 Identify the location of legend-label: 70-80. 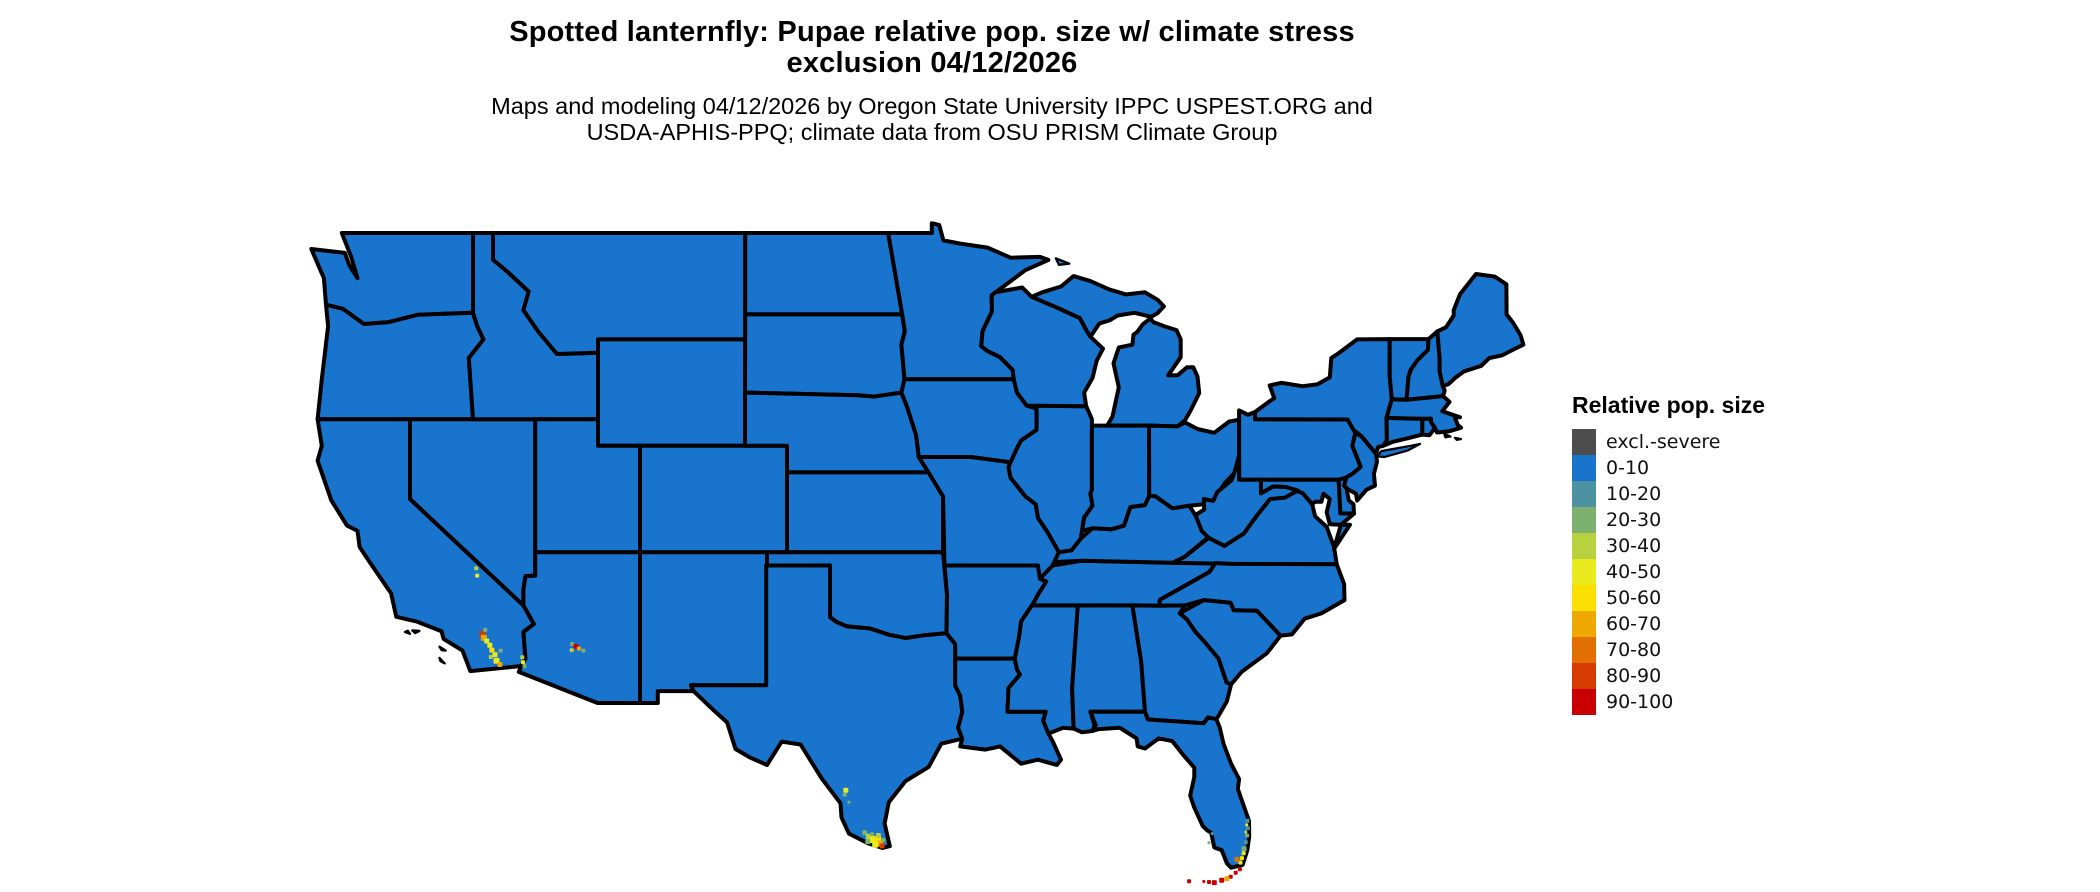
(1634, 650).